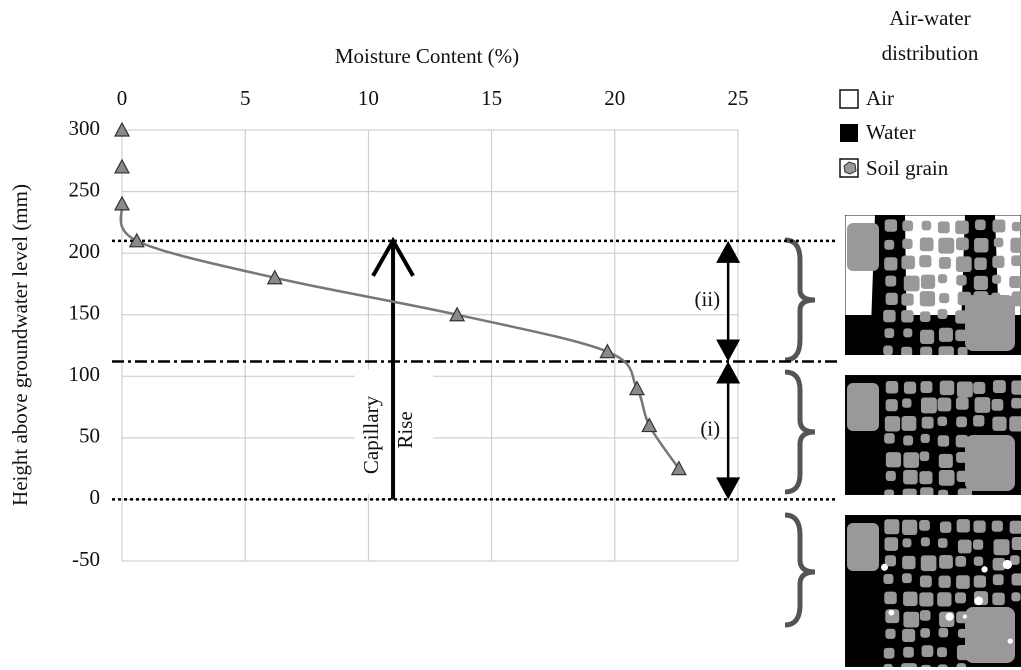 This screenshot has height=670, width=1021. What do you see at coordinates (368, 98) in the screenshot?
I see `x-tick-label: 10` at bounding box center [368, 98].